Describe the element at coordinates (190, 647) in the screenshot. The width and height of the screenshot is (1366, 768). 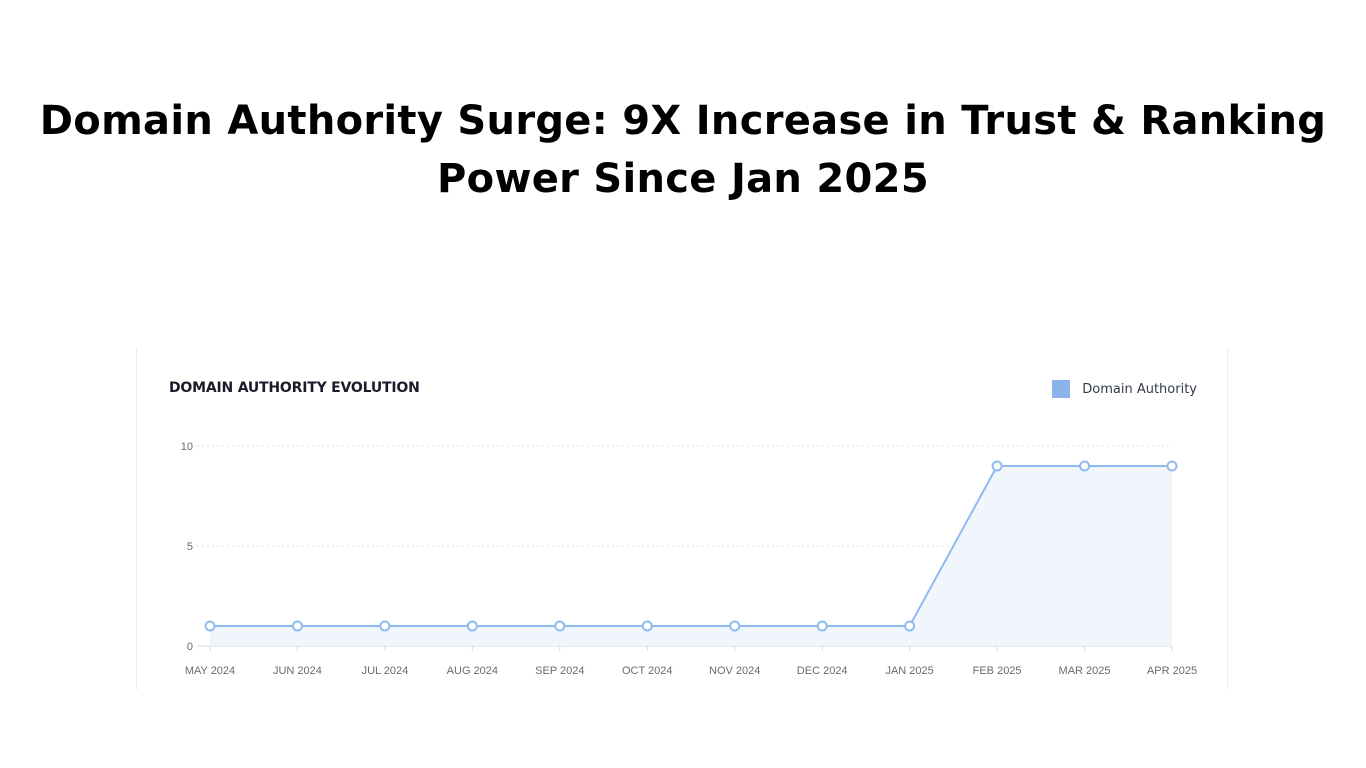
I see `y-tick-label: 0` at that location.